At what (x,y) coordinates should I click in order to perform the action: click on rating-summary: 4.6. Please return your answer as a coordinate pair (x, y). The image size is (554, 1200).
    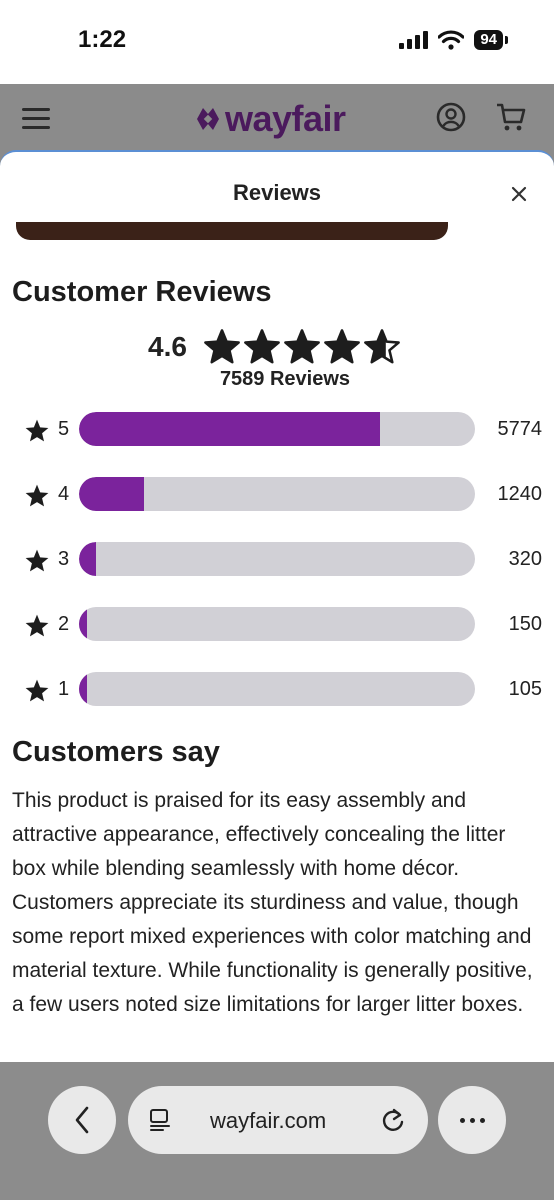
    Looking at the image, I should click on (274, 347).